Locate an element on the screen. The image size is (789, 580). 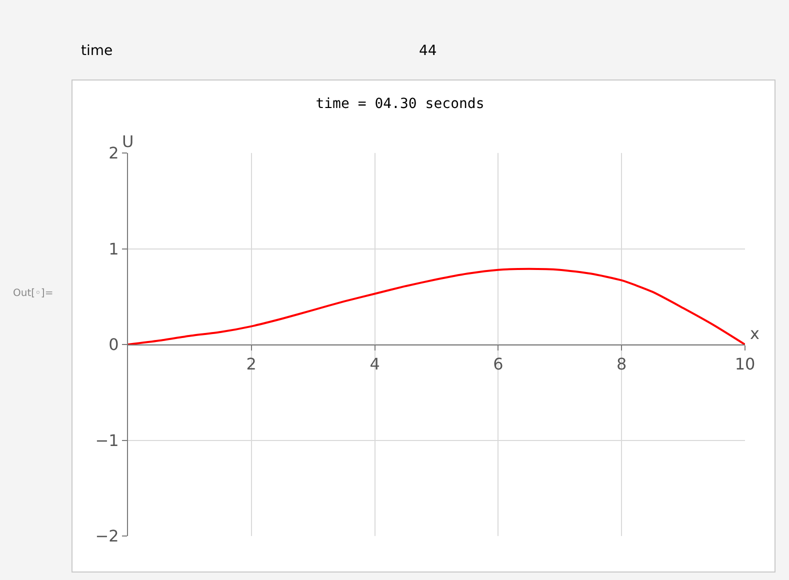
y-axis-title: U is located at coordinates (128, 141).